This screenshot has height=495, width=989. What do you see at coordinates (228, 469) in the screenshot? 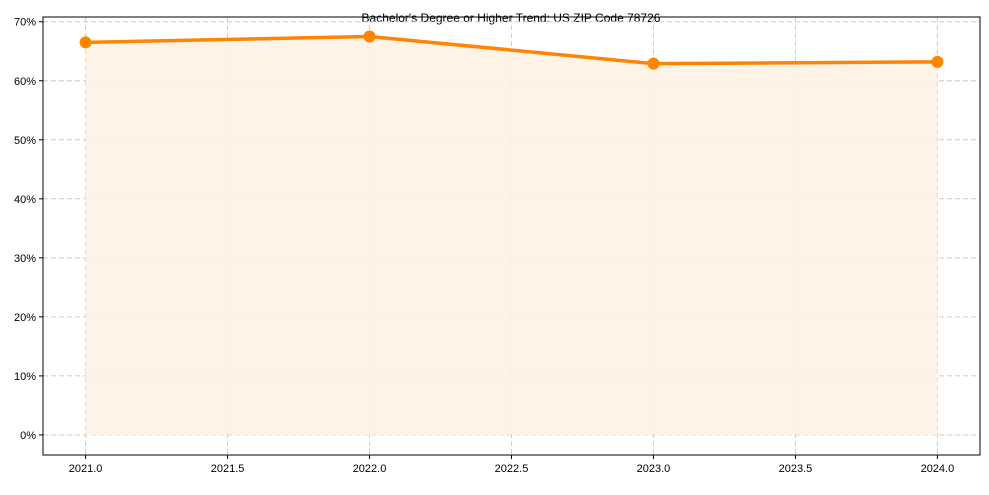
I see `x-tick-label: 2021.5` at bounding box center [228, 469].